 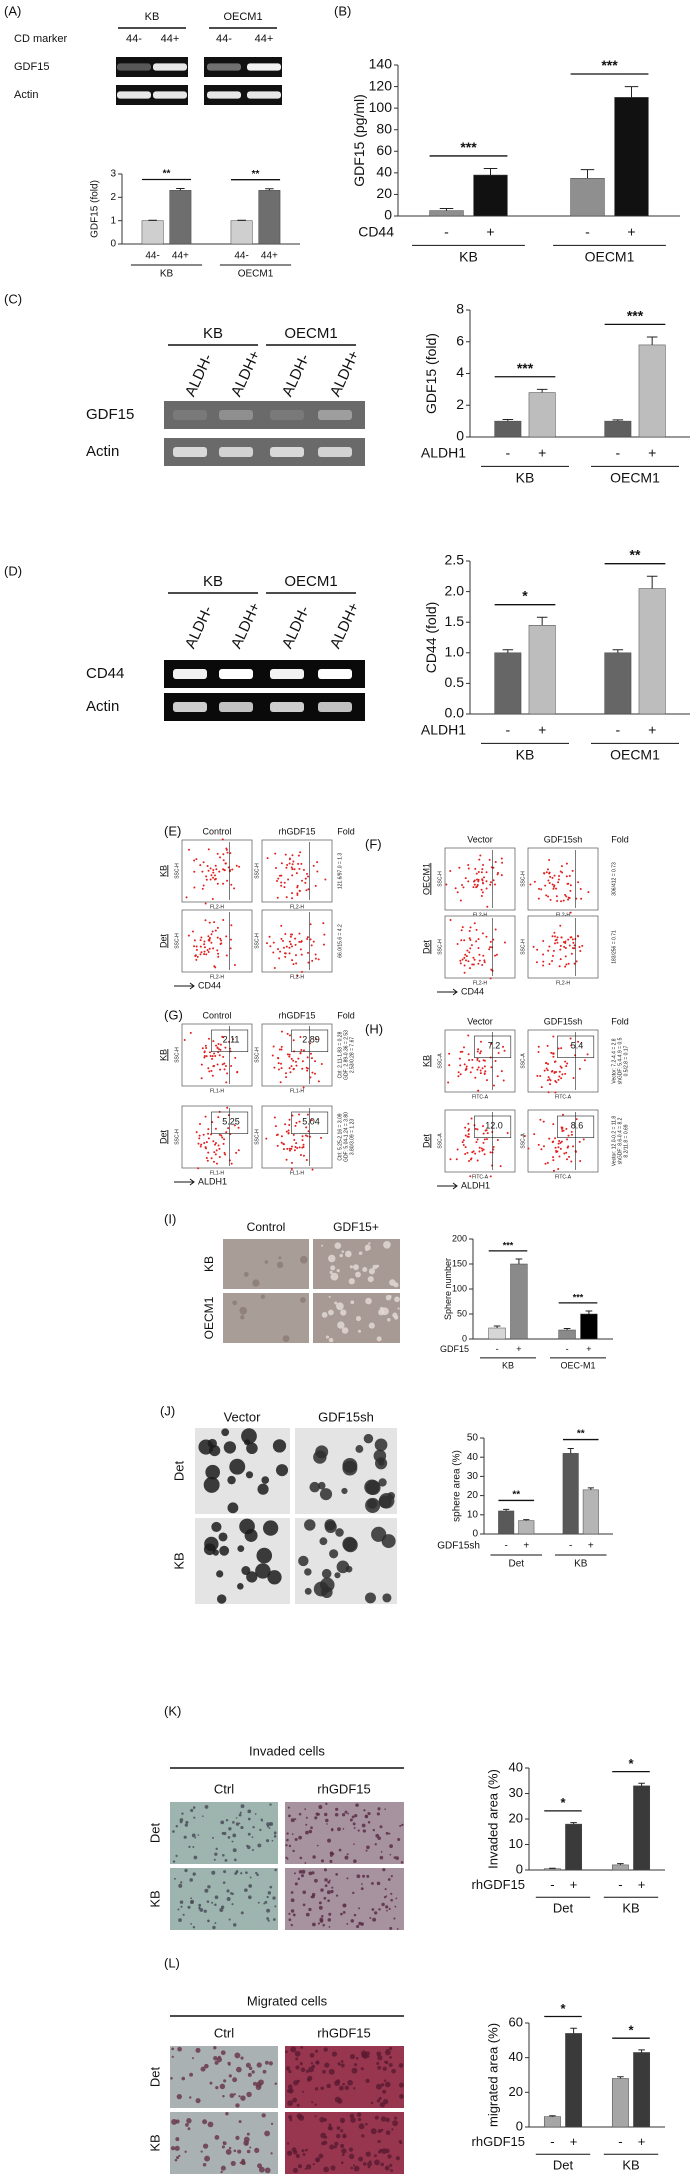 What do you see at coordinates (154, 1898) in the screenshot?
I see `row-label: KB` at bounding box center [154, 1898].